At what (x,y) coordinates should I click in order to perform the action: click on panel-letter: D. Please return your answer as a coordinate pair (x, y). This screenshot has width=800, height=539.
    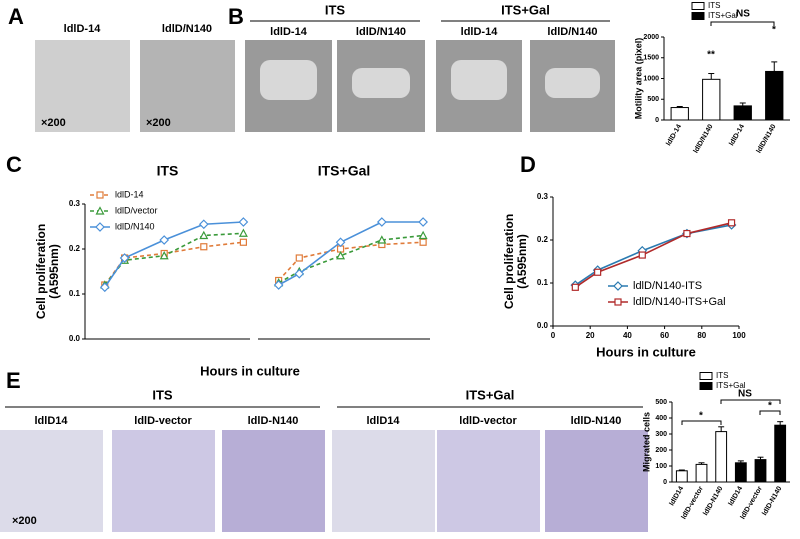
    Looking at the image, I should click on (528, 164).